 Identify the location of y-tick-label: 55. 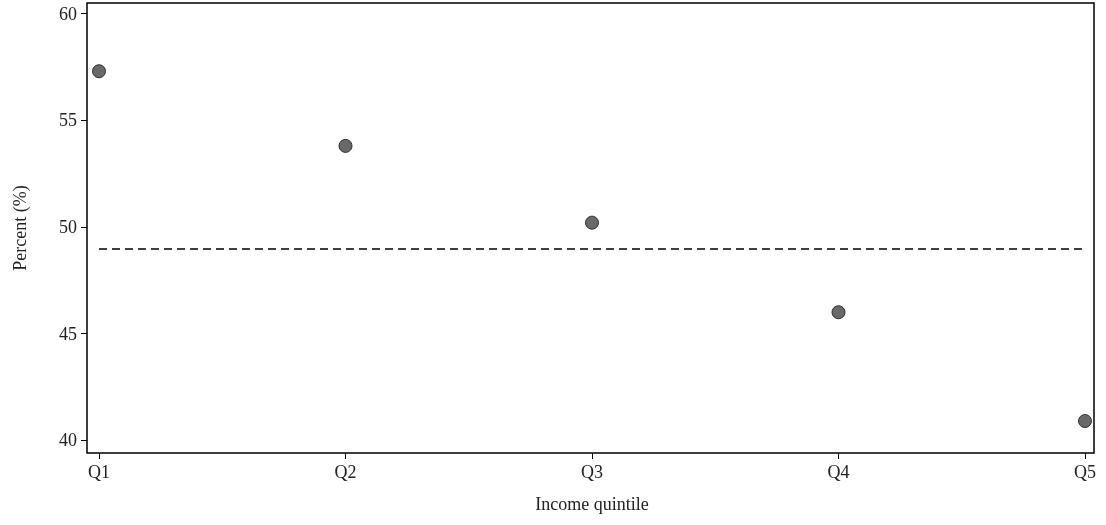
(68, 120).